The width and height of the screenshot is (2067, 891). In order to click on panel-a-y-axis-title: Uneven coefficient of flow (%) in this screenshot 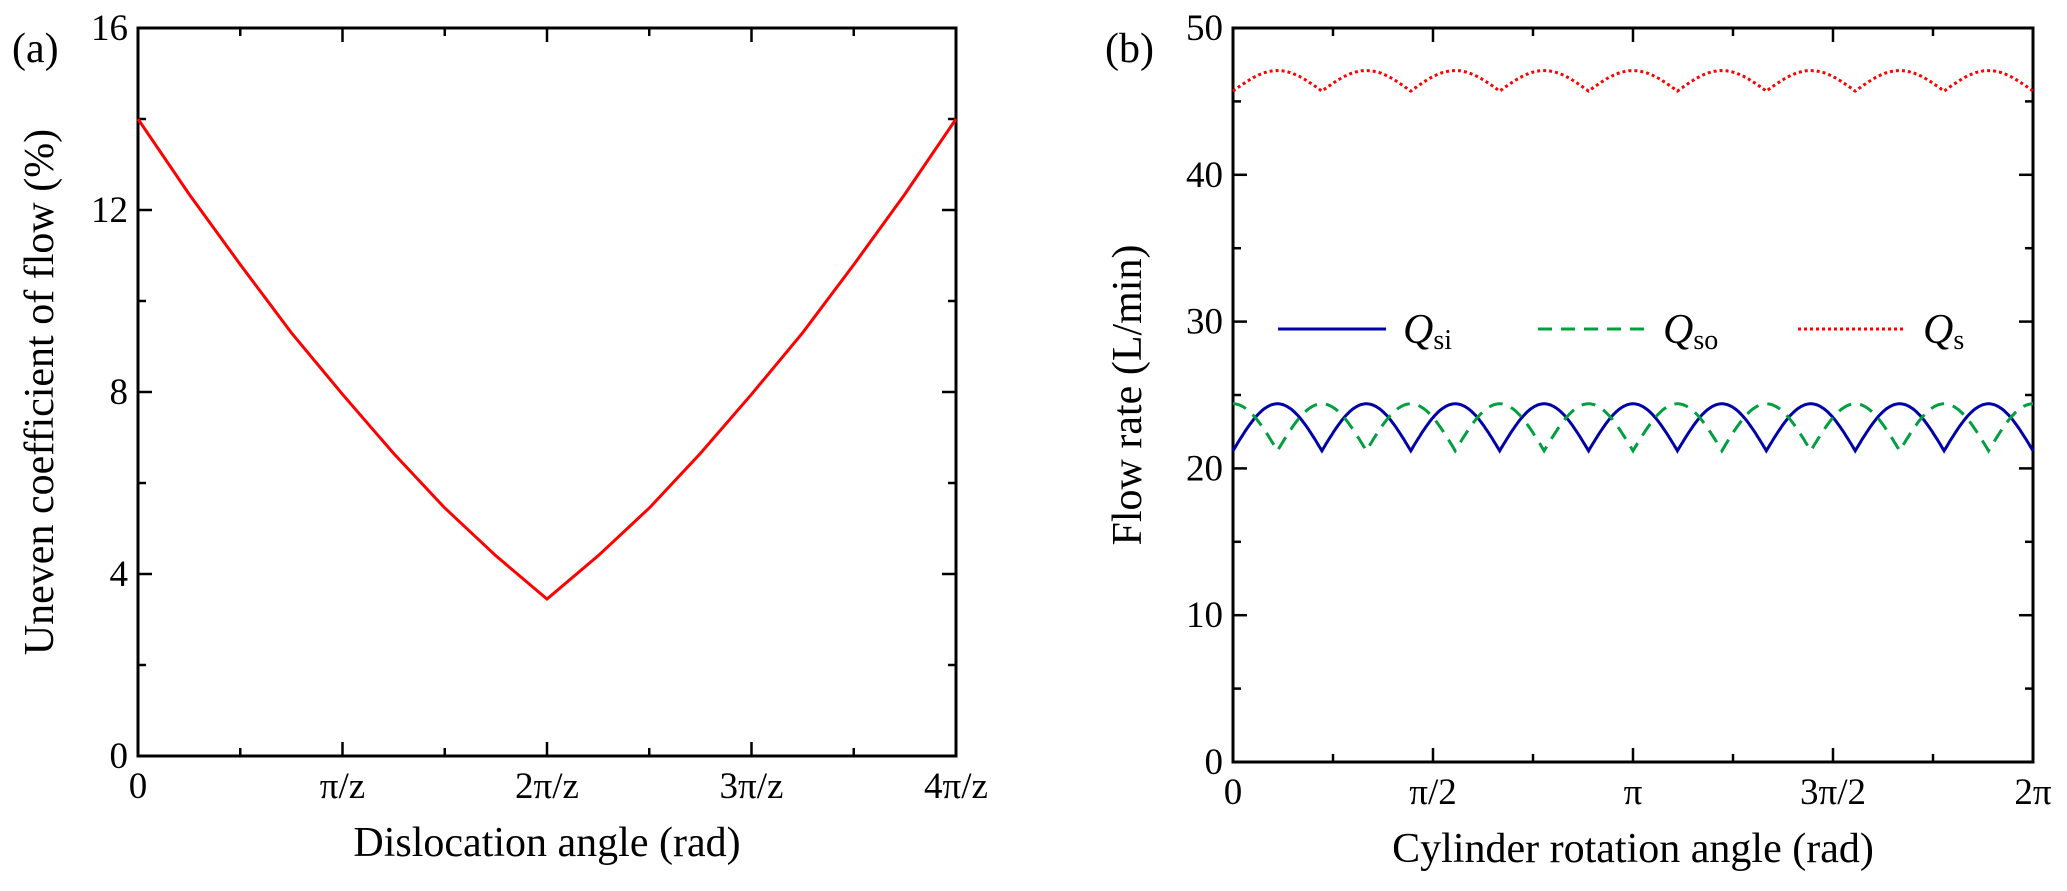, I will do `click(40, 392)`.